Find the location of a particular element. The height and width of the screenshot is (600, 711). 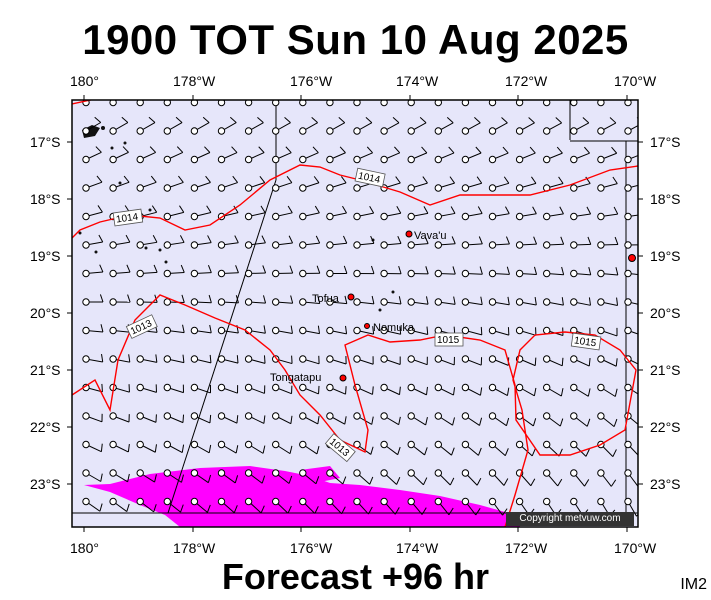

right-lat-label: 21°S is located at coordinates (665, 370).